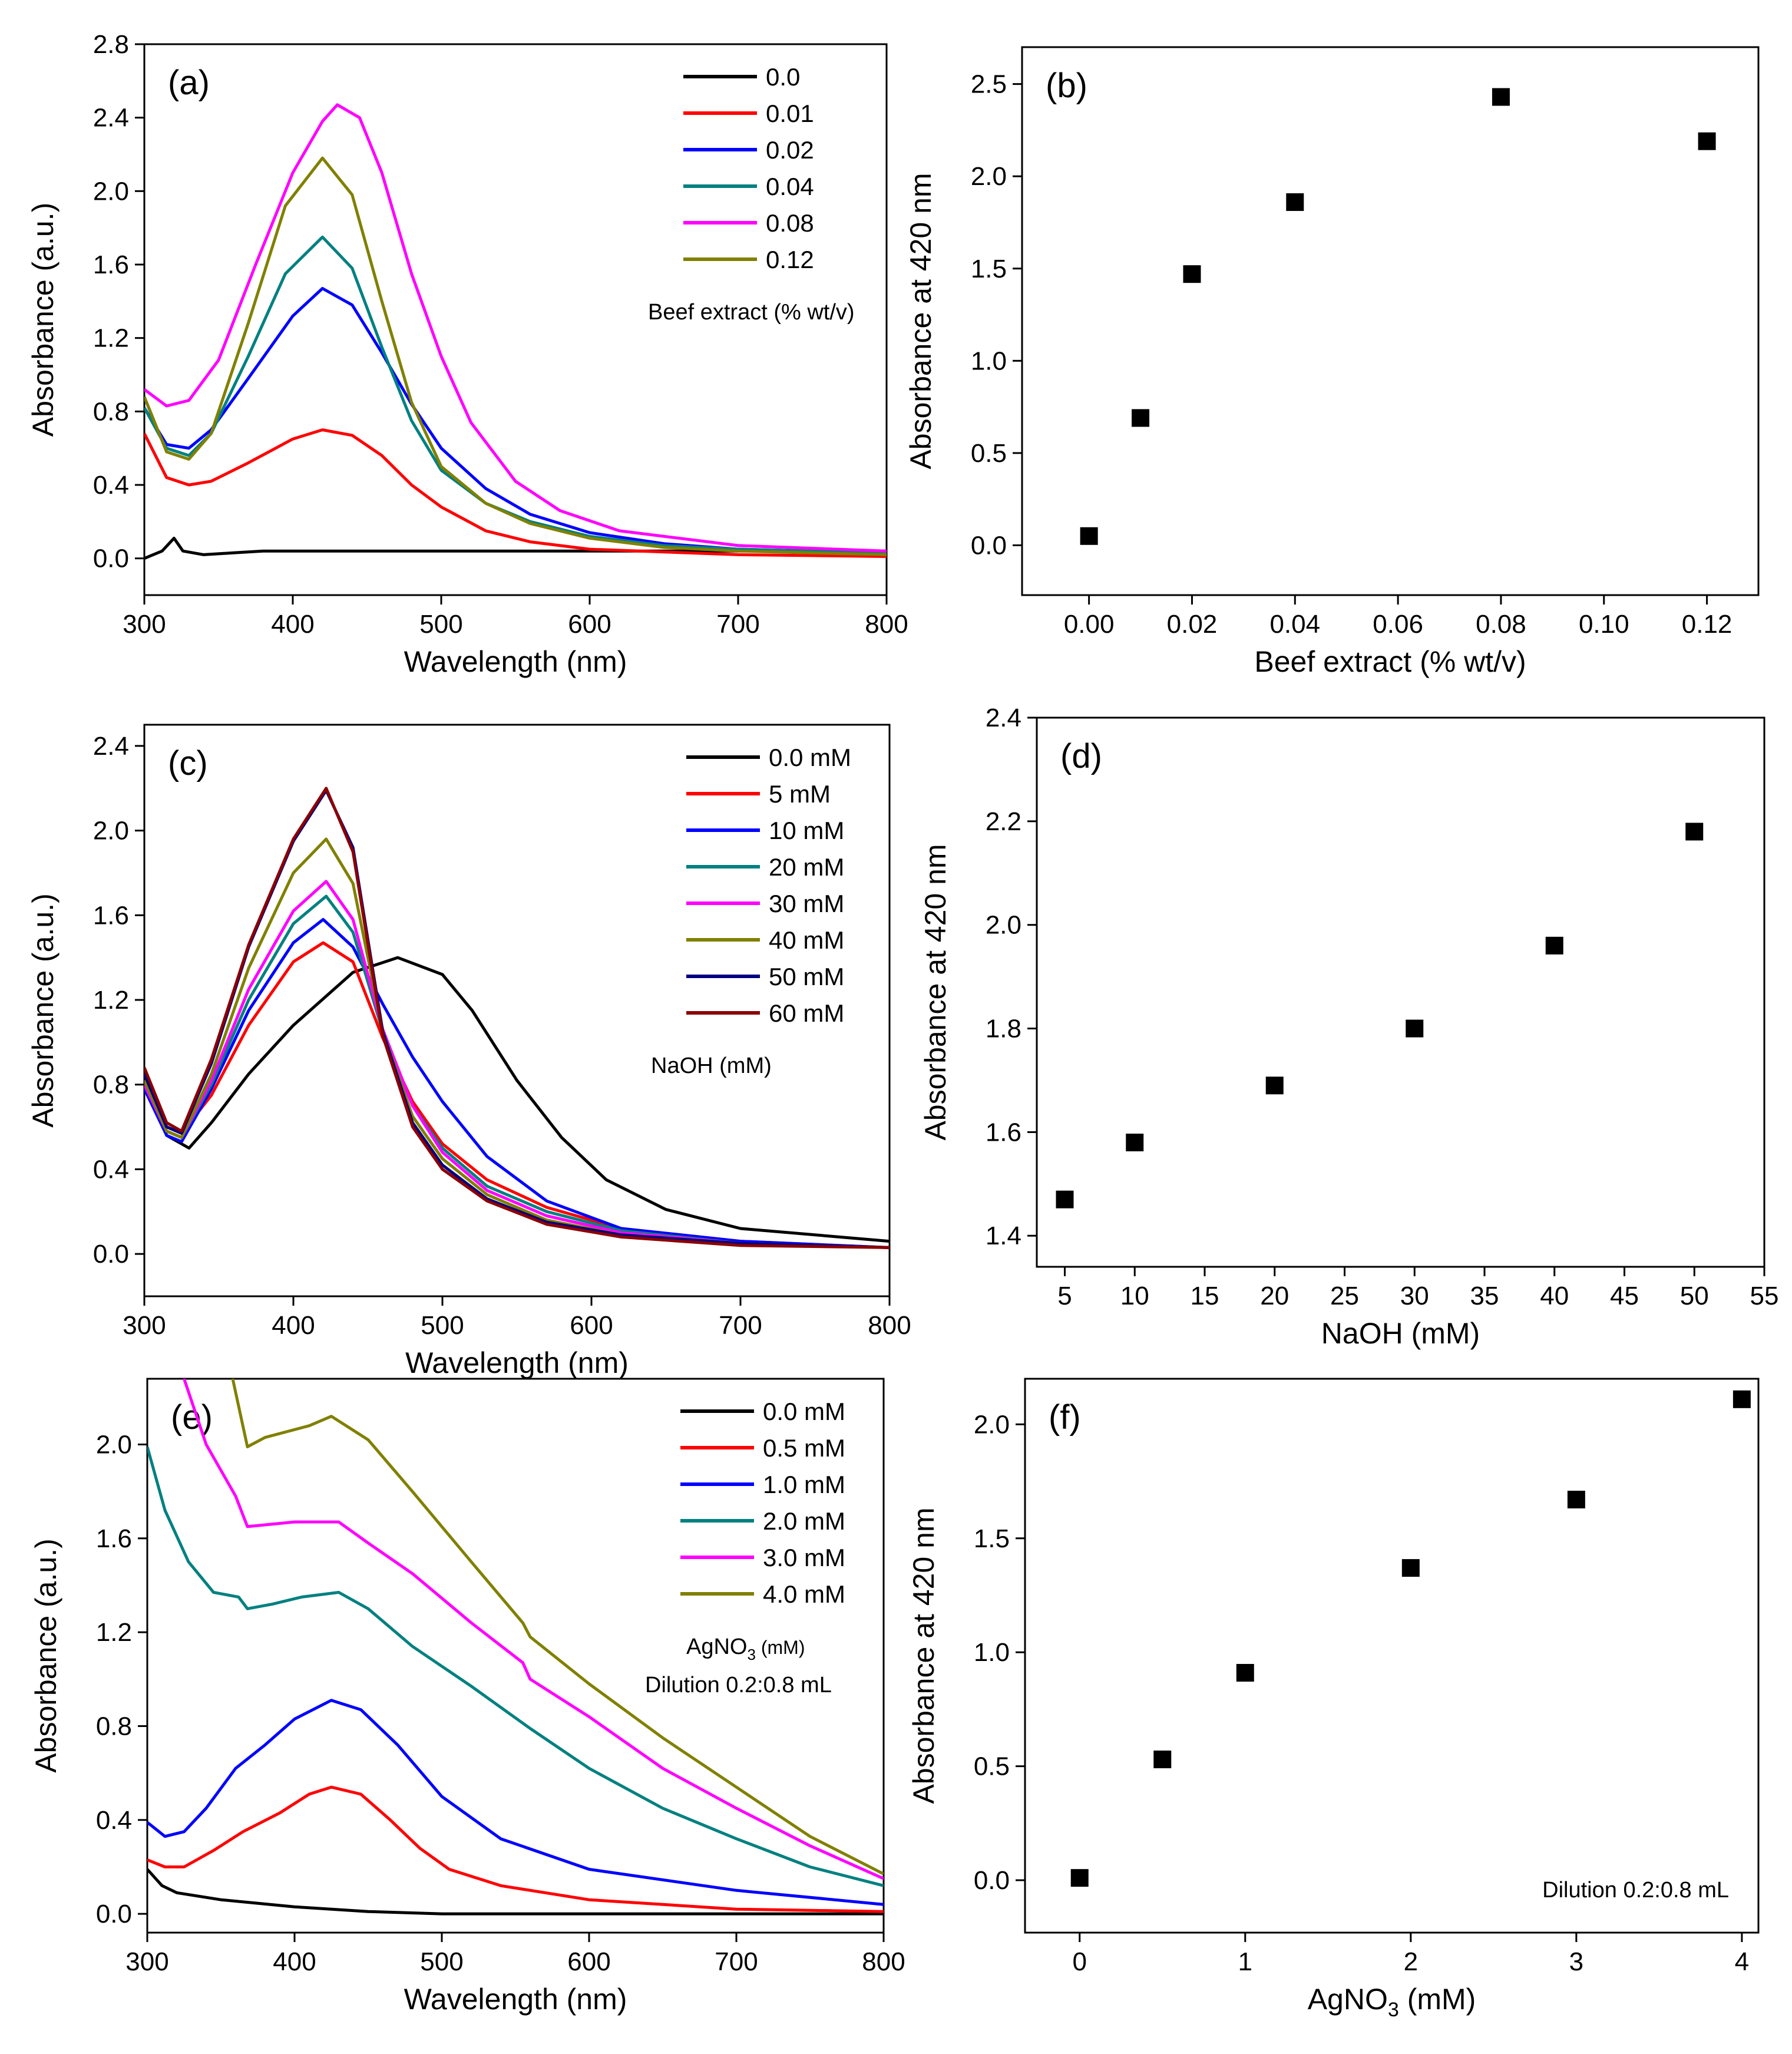 This screenshot has height=2054, width=1792. I want to click on x-tick-label: 3, so click(1576, 1961).